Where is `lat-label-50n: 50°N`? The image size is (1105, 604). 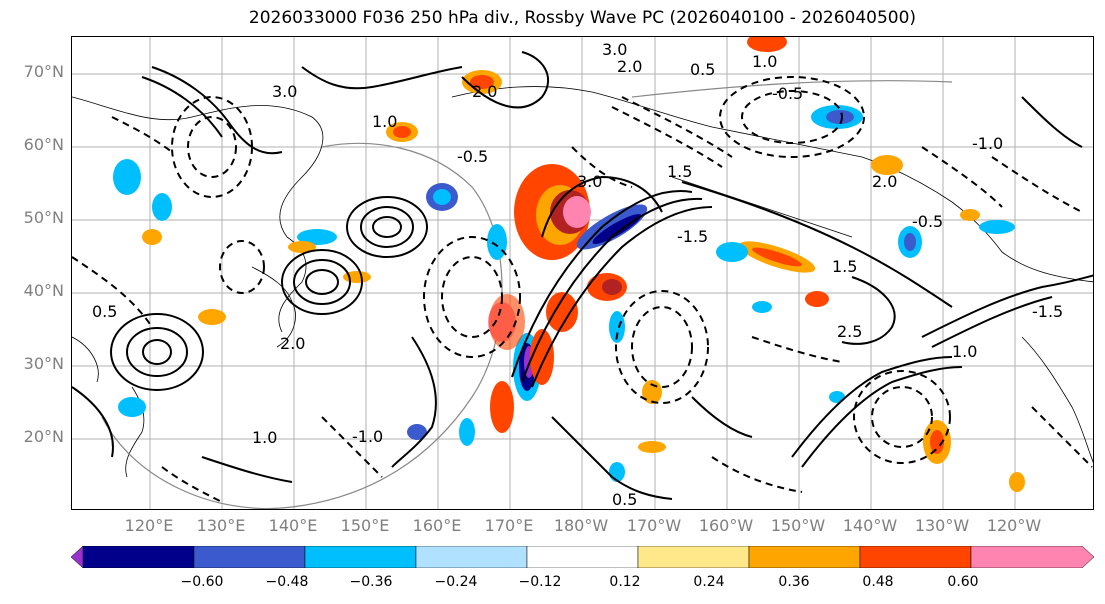
lat-label-50n: 50°N is located at coordinates (43, 217).